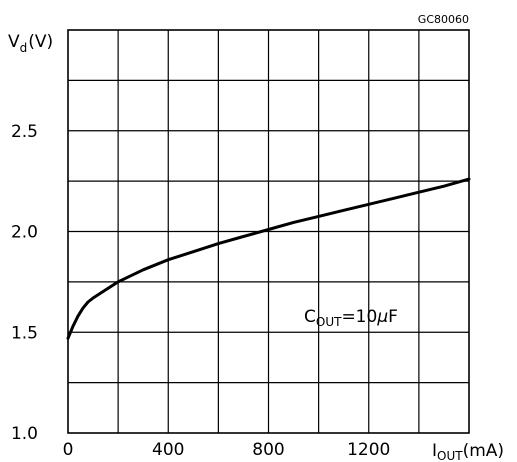 The width and height of the screenshot is (517, 462). I want to click on y-tick-label: 2.5, so click(24, 132).